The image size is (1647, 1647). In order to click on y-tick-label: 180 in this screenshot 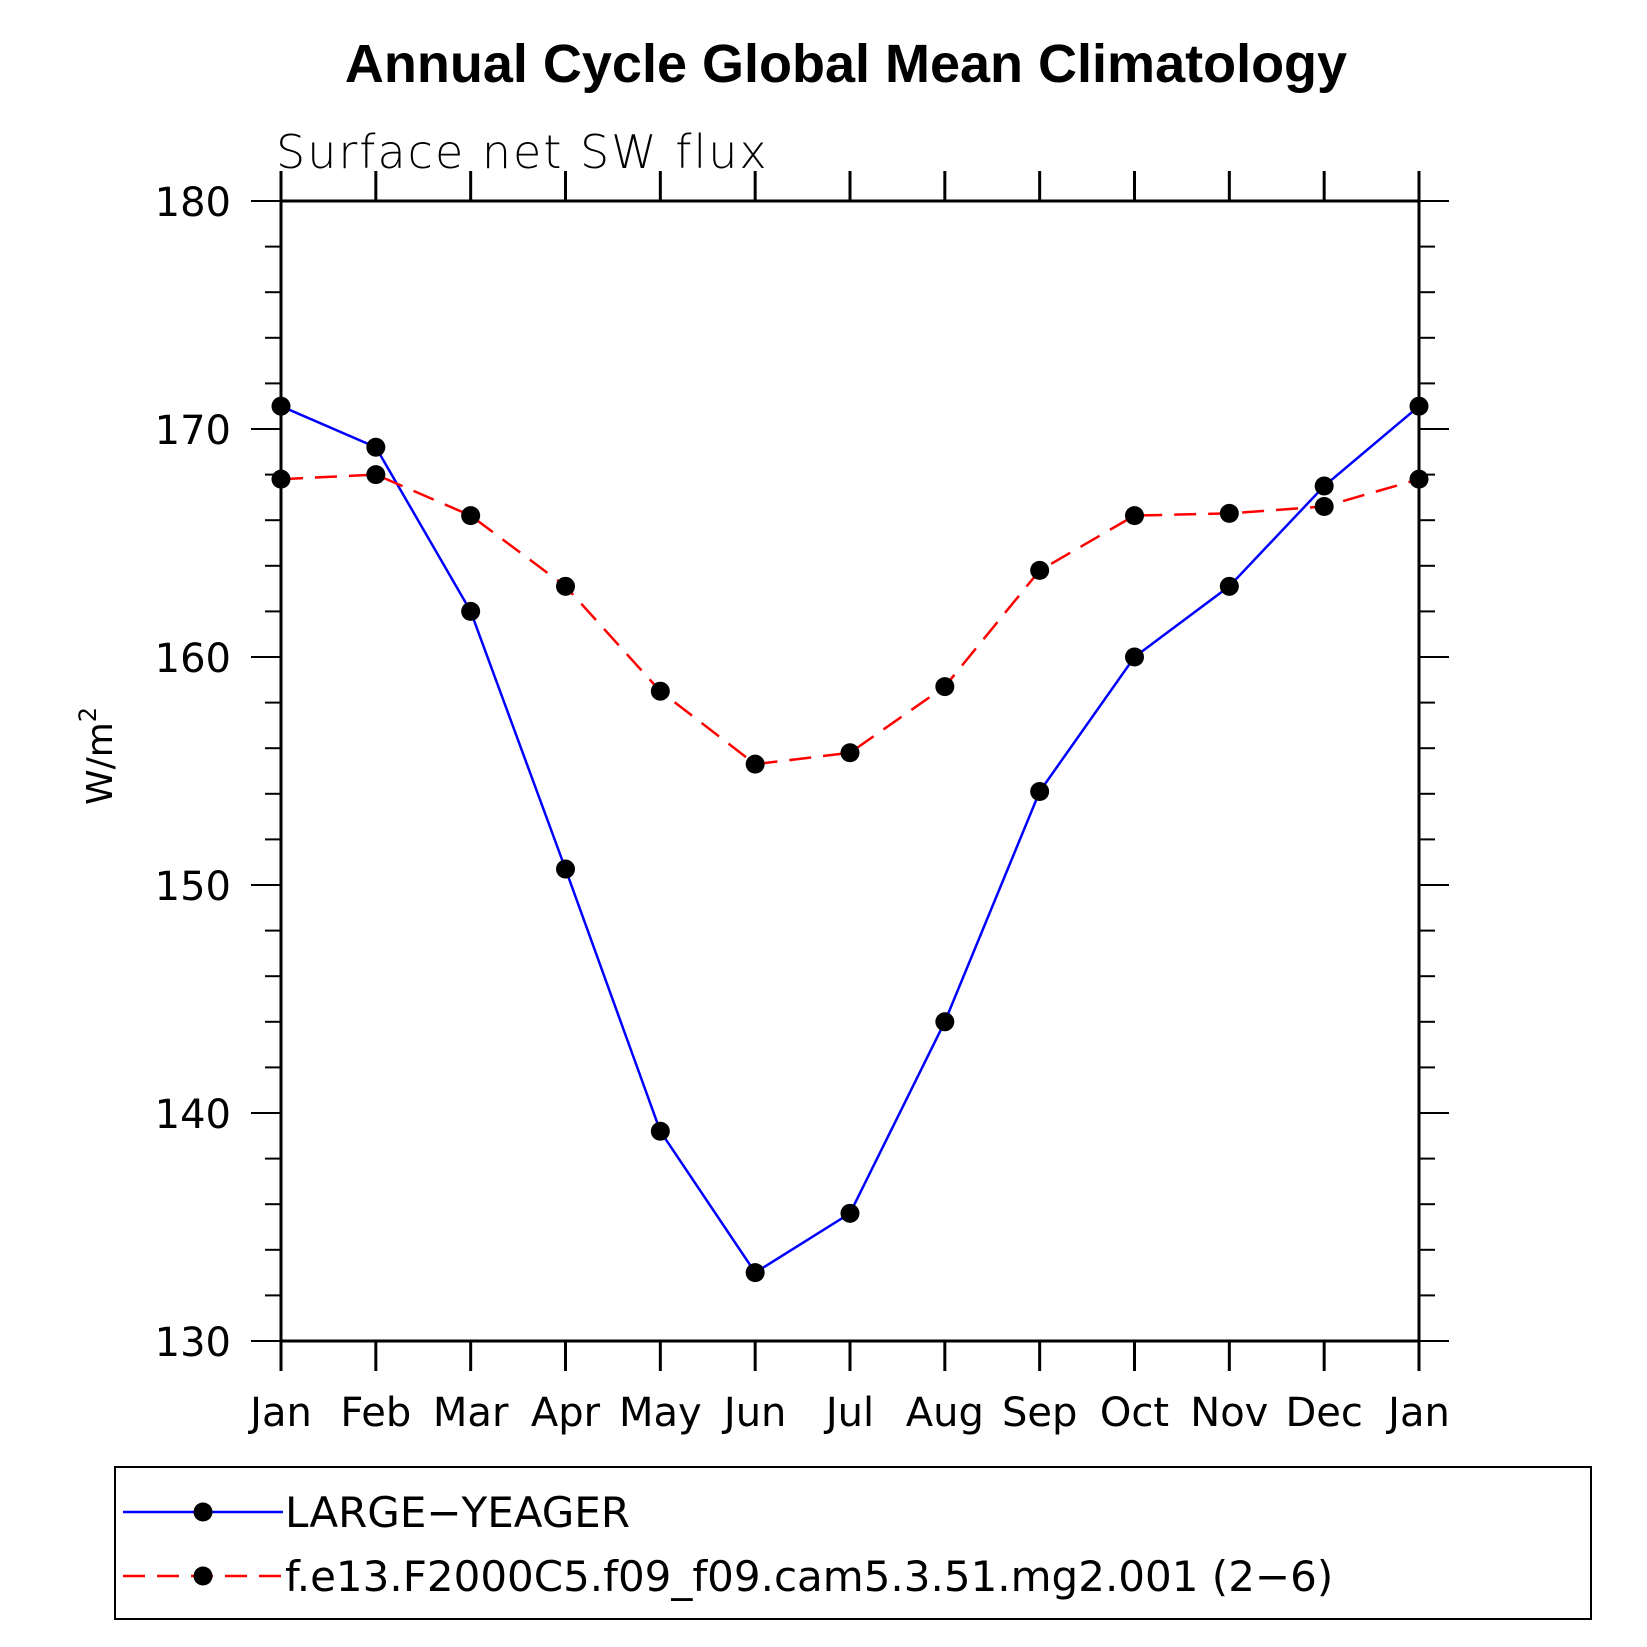, I will do `click(193, 203)`.